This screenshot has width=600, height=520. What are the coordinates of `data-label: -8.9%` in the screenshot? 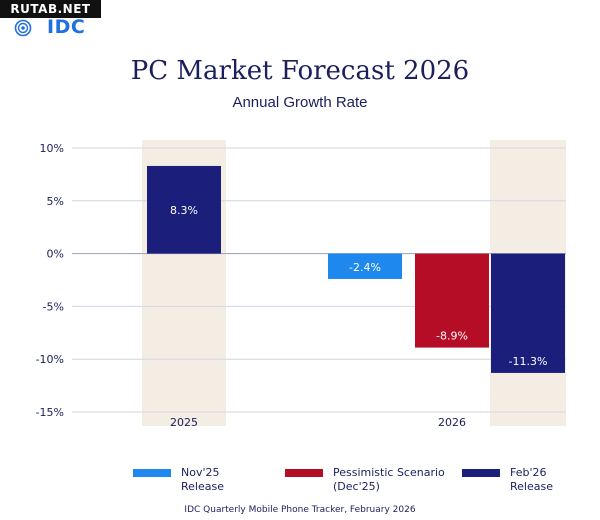 It's located at (452, 336).